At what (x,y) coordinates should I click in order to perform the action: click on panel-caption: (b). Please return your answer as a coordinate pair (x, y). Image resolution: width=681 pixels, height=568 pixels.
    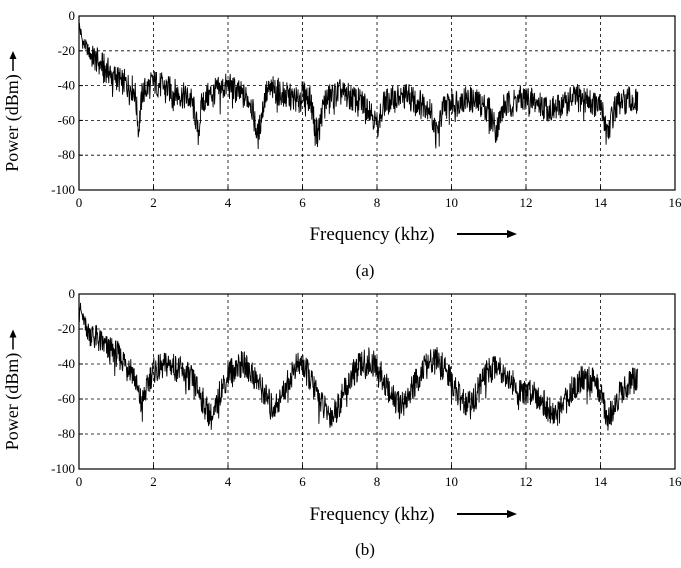
    Looking at the image, I should click on (365, 549).